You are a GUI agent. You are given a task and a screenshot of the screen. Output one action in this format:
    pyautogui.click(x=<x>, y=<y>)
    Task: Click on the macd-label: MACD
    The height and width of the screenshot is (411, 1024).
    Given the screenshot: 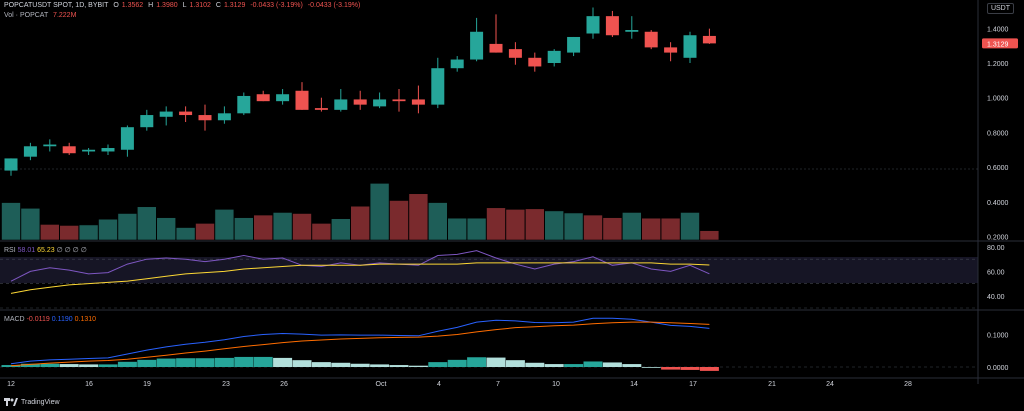 What is the action you would take?
    pyautogui.click(x=14, y=319)
    